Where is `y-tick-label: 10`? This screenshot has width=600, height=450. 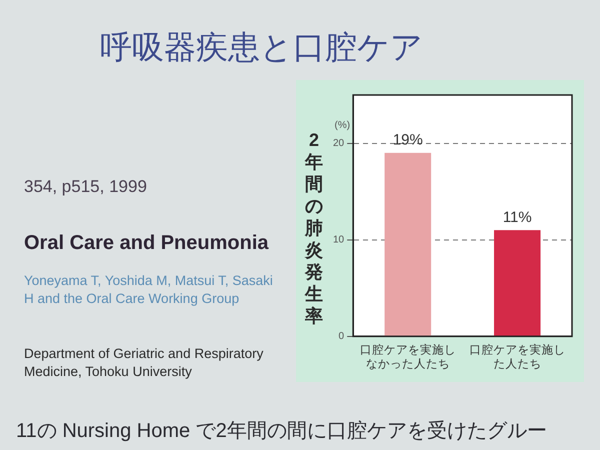 y-tick-label: 10 is located at coordinates (339, 240).